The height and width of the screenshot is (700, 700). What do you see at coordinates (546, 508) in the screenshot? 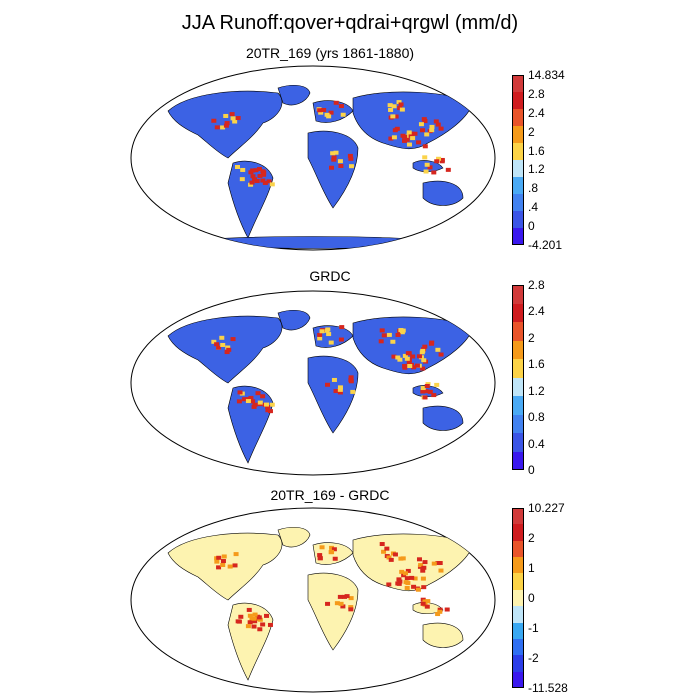
I see `colorbar-label: 10.227` at bounding box center [546, 508].